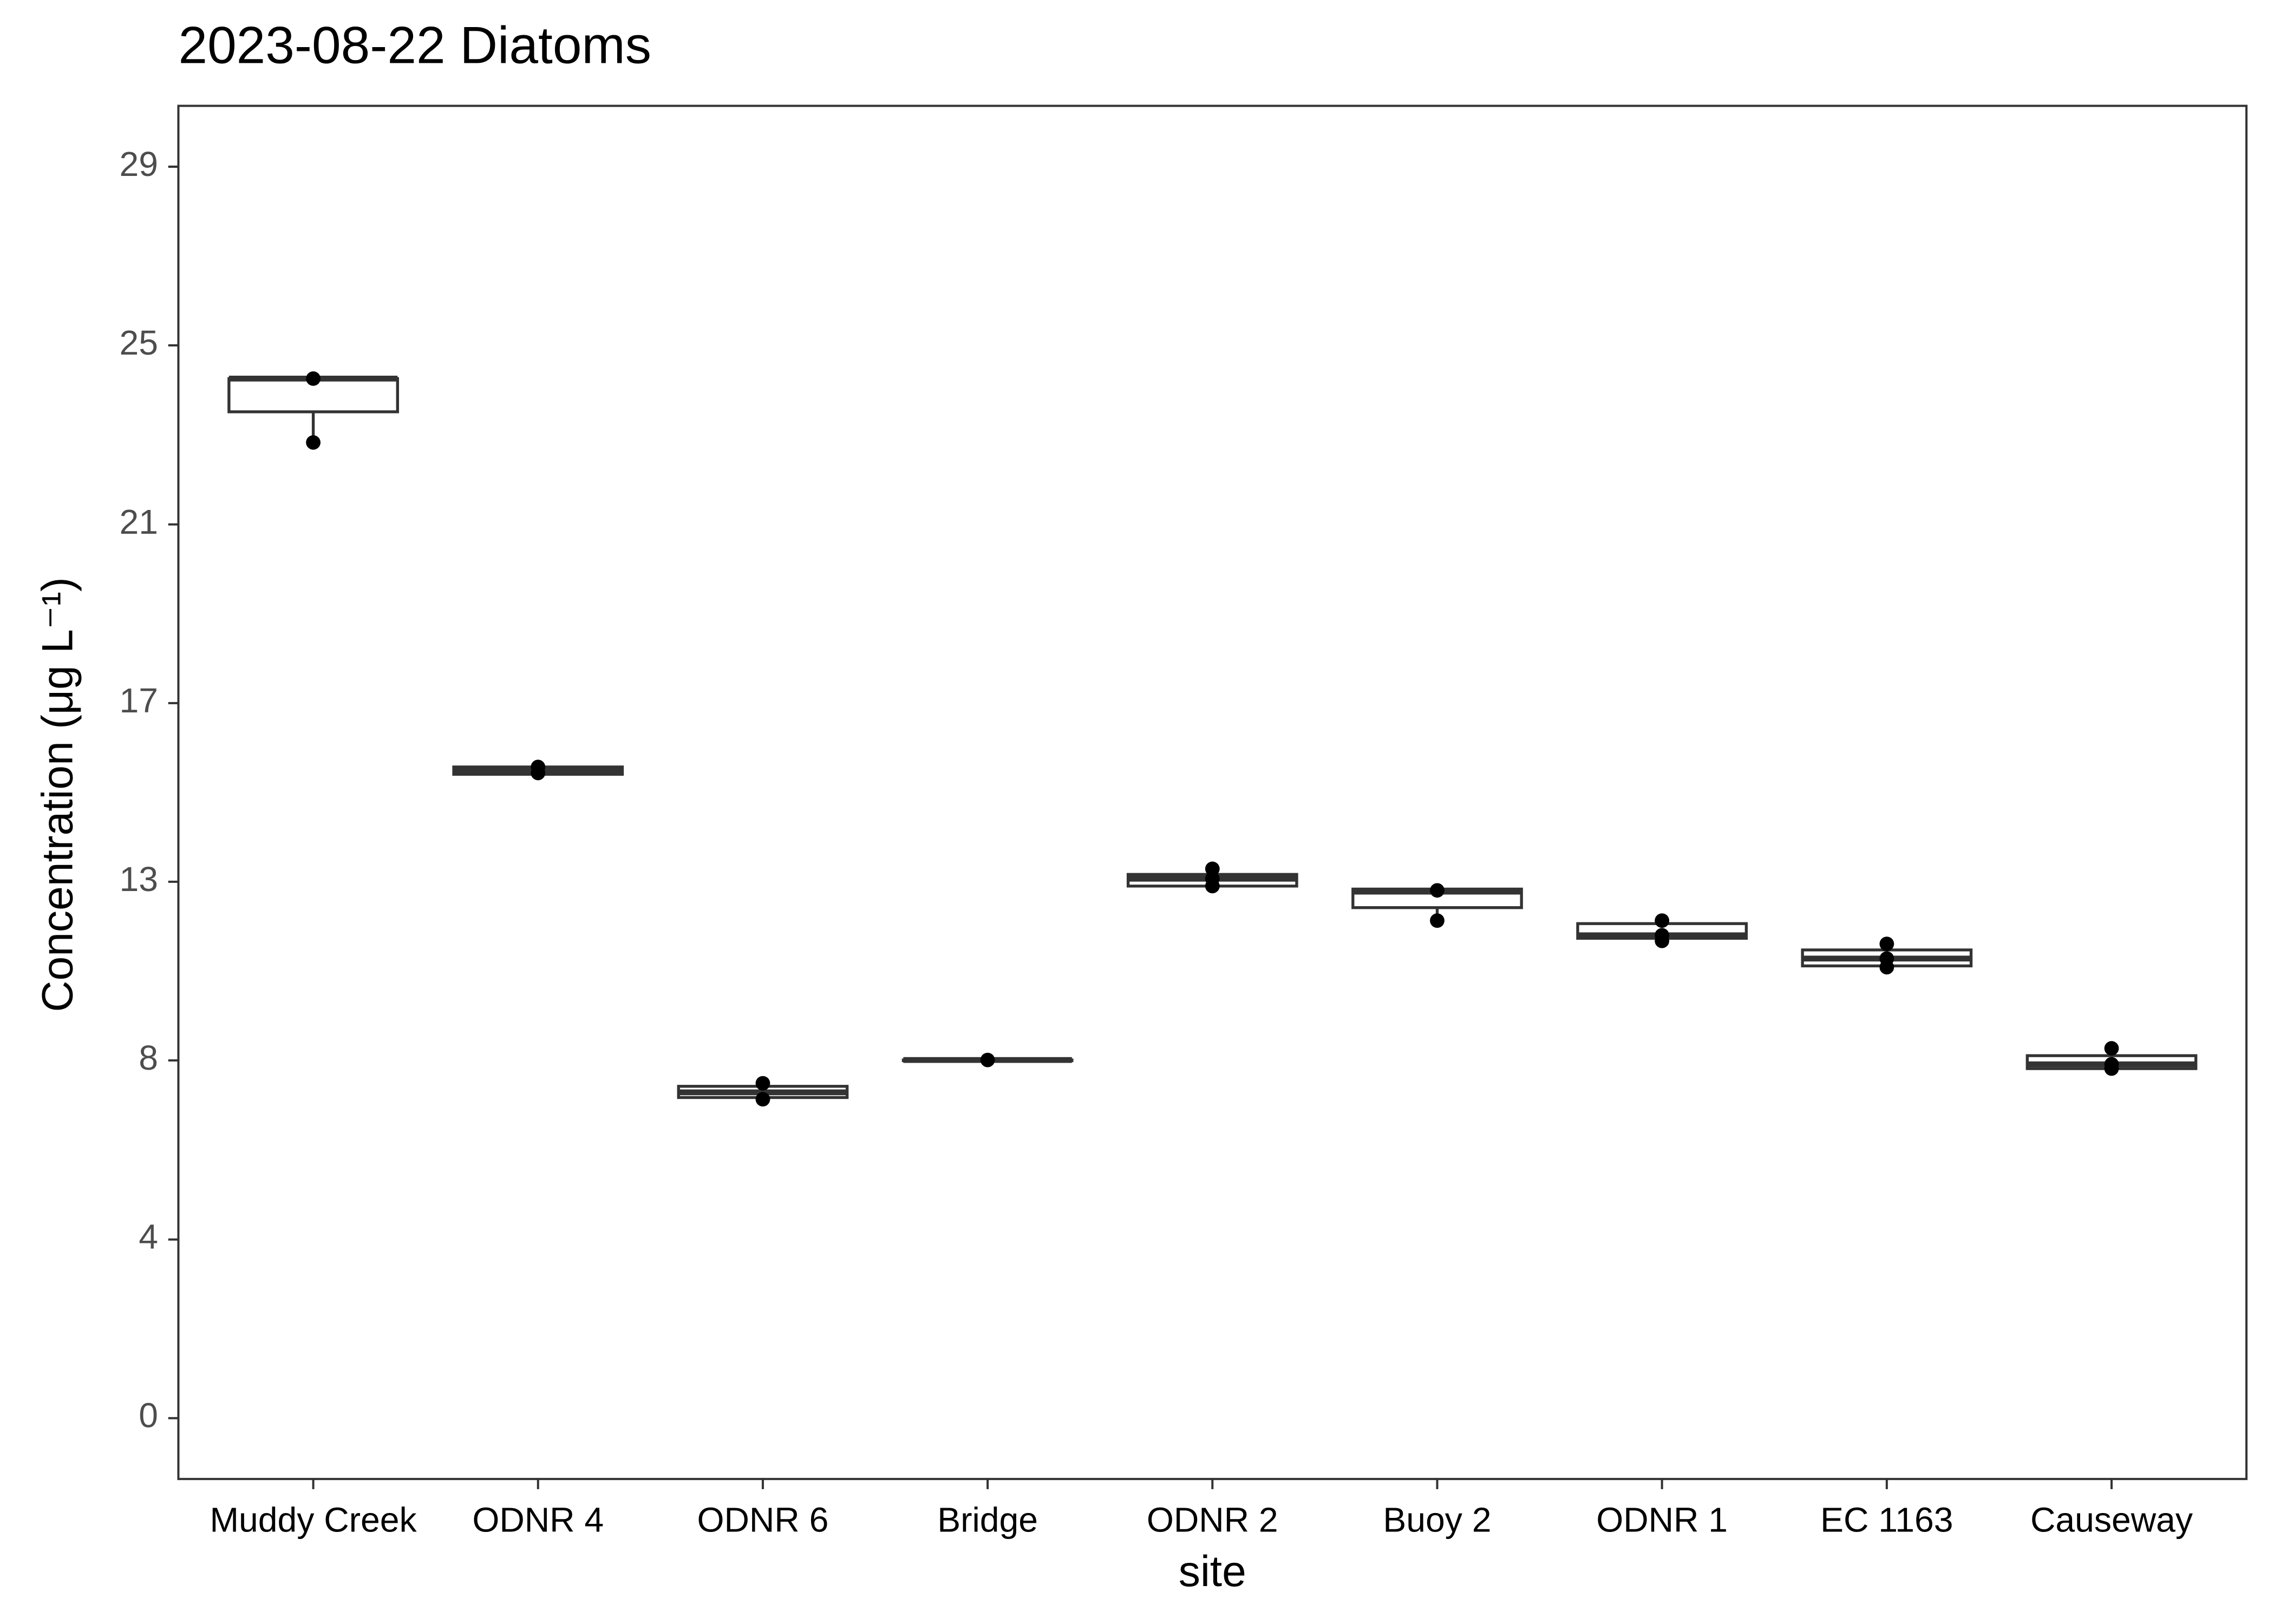 This screenshot has width=2274, height=1624. What do you see at coordinates (1887, 1519) in the screenshot?
I see `x-tick-label: EC 1163` at bounding box center [1887, 1519].